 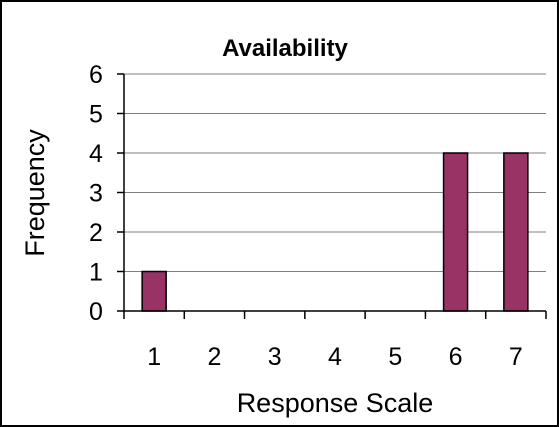 What do you see at coordinates (214, 357) in the screenshot?
I see `x-tick-label: 2` at bounding box center [214, 357].